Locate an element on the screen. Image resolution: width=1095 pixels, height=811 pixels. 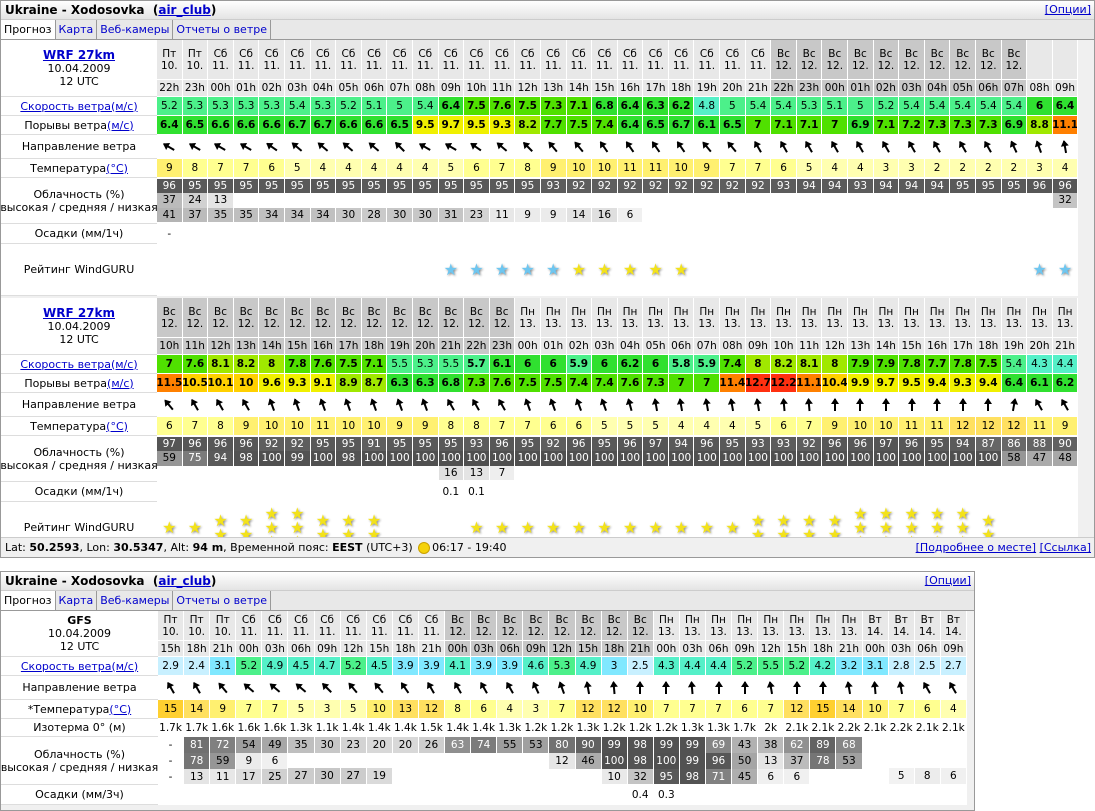
cell-hour: 21h is located at coordinates (640, 649).